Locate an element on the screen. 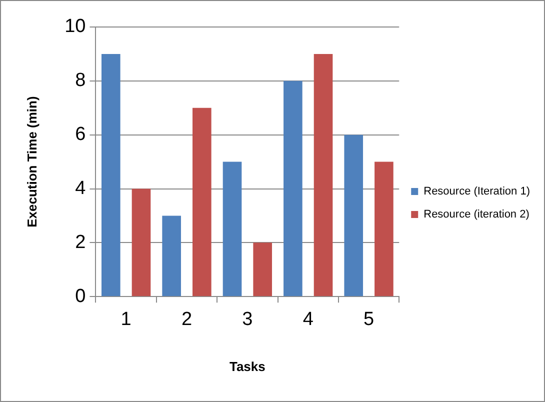 The image size is (545, 402). x-tick-label: 5 is located at coordinates (368, 319).